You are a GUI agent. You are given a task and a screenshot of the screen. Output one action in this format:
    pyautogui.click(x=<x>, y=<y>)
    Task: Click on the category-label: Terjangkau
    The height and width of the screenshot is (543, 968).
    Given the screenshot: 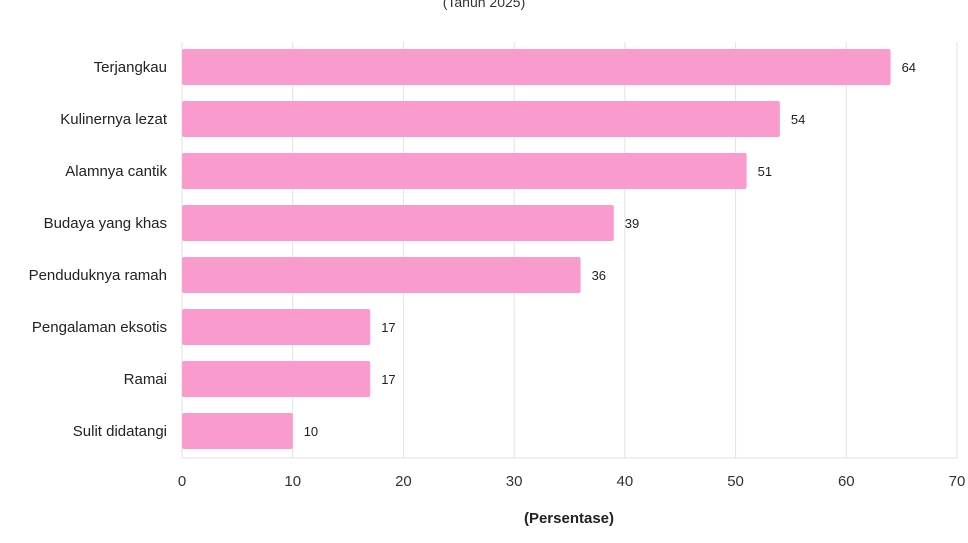 What is the action you would take?
    pyautogui.click(x=130, y=67)
    